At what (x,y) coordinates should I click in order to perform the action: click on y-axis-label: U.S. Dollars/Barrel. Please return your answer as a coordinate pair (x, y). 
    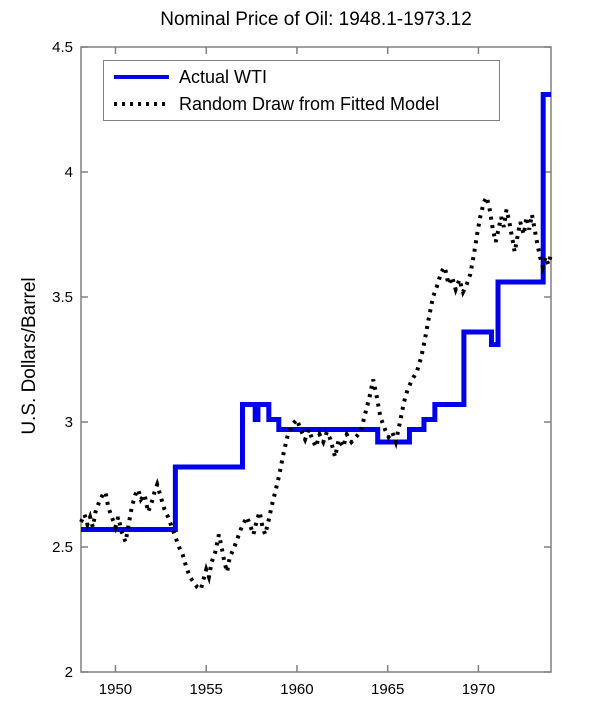
    Looking at the image, I should click on (29, 356).